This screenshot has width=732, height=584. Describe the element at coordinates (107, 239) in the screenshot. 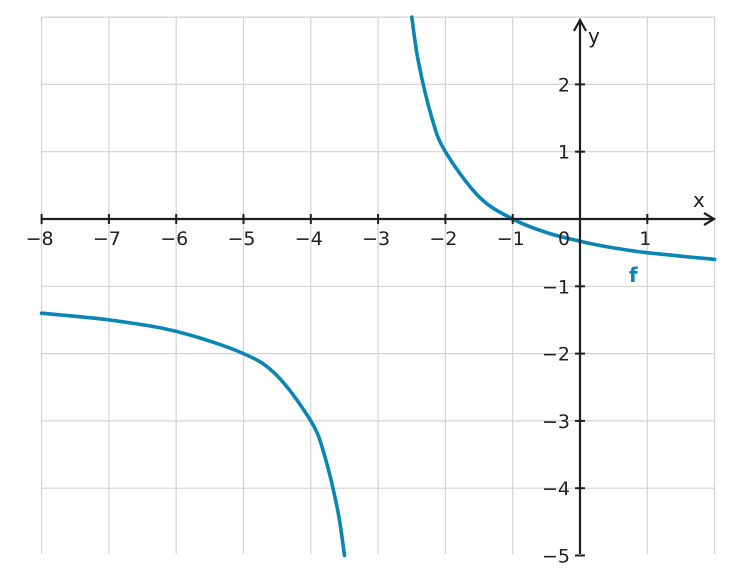

I see `x-tick-label: −7` at that location.